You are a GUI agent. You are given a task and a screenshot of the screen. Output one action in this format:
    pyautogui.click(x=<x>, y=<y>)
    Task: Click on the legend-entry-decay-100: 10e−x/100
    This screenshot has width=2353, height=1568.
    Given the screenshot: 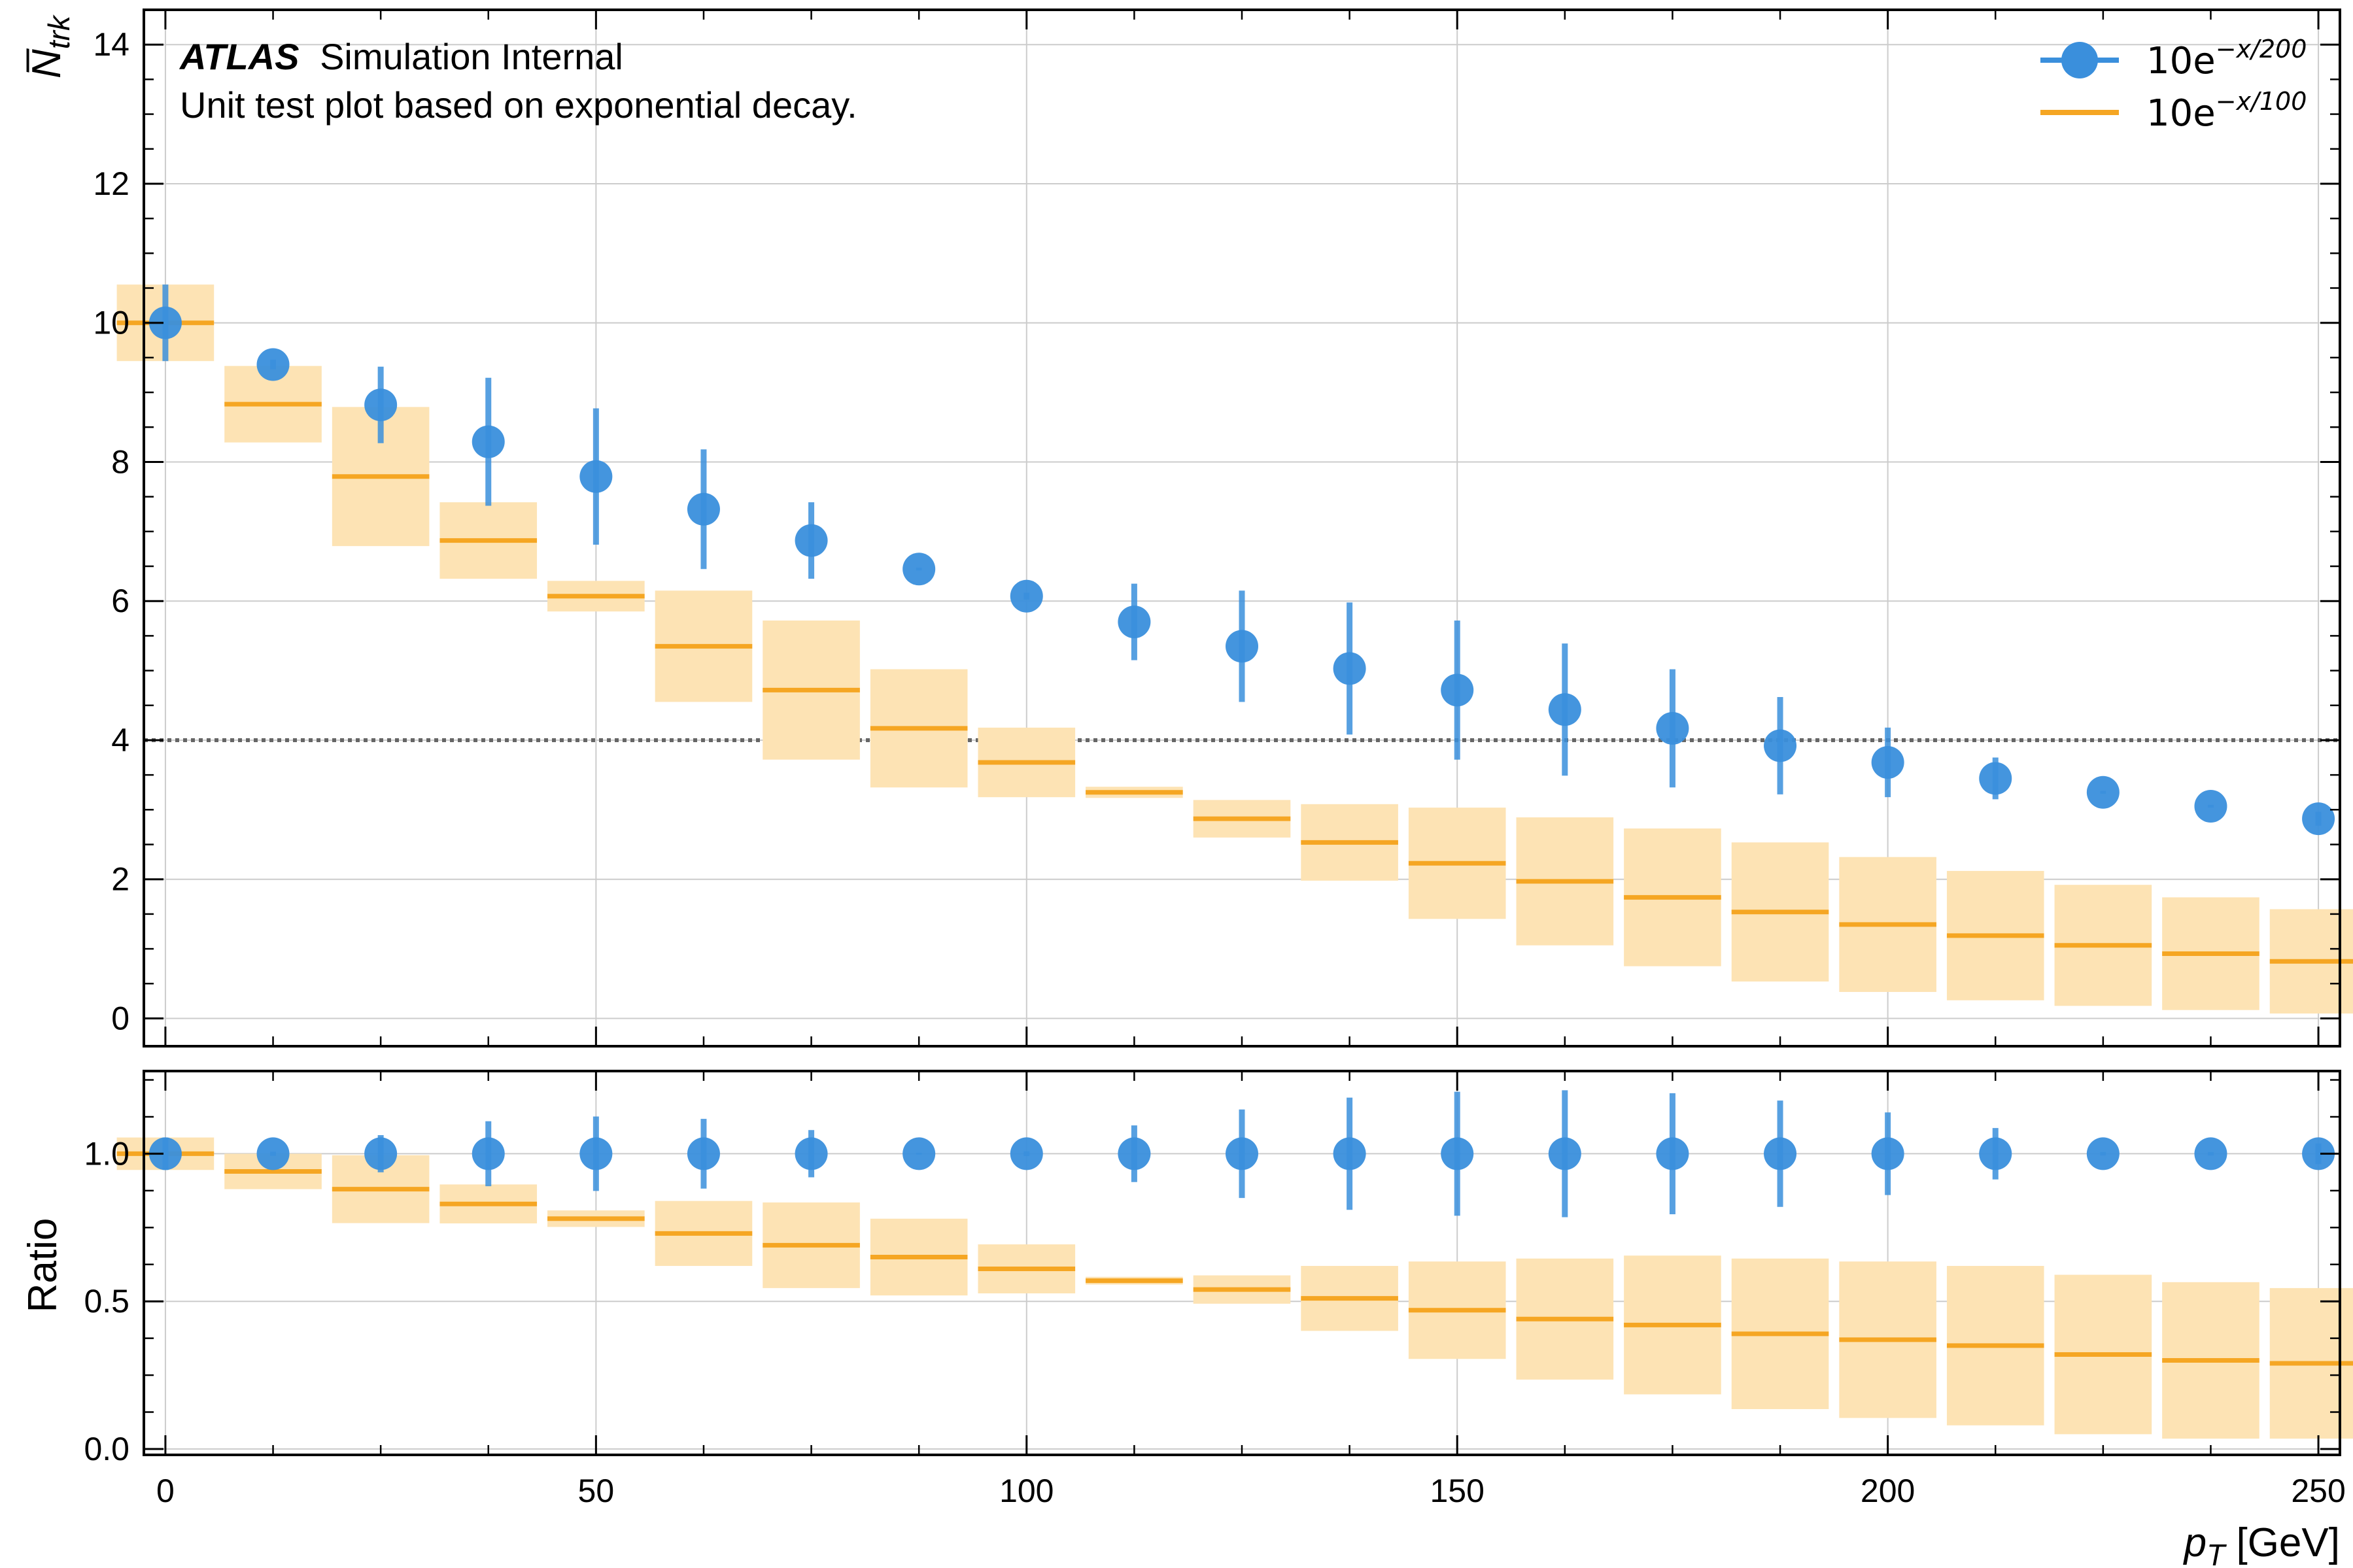 What is the action you would take?
    pyautogui.click(x=2173, y=111)
    